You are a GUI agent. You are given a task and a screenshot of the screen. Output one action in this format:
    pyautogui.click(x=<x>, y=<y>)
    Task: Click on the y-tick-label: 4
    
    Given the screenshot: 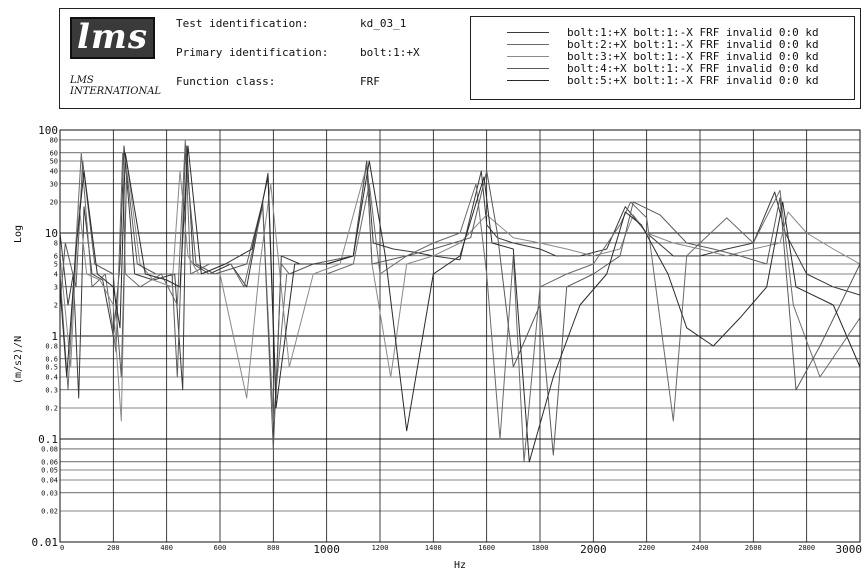 What is the action you would take?
    pyautogui.click(x=56, y=274)
    